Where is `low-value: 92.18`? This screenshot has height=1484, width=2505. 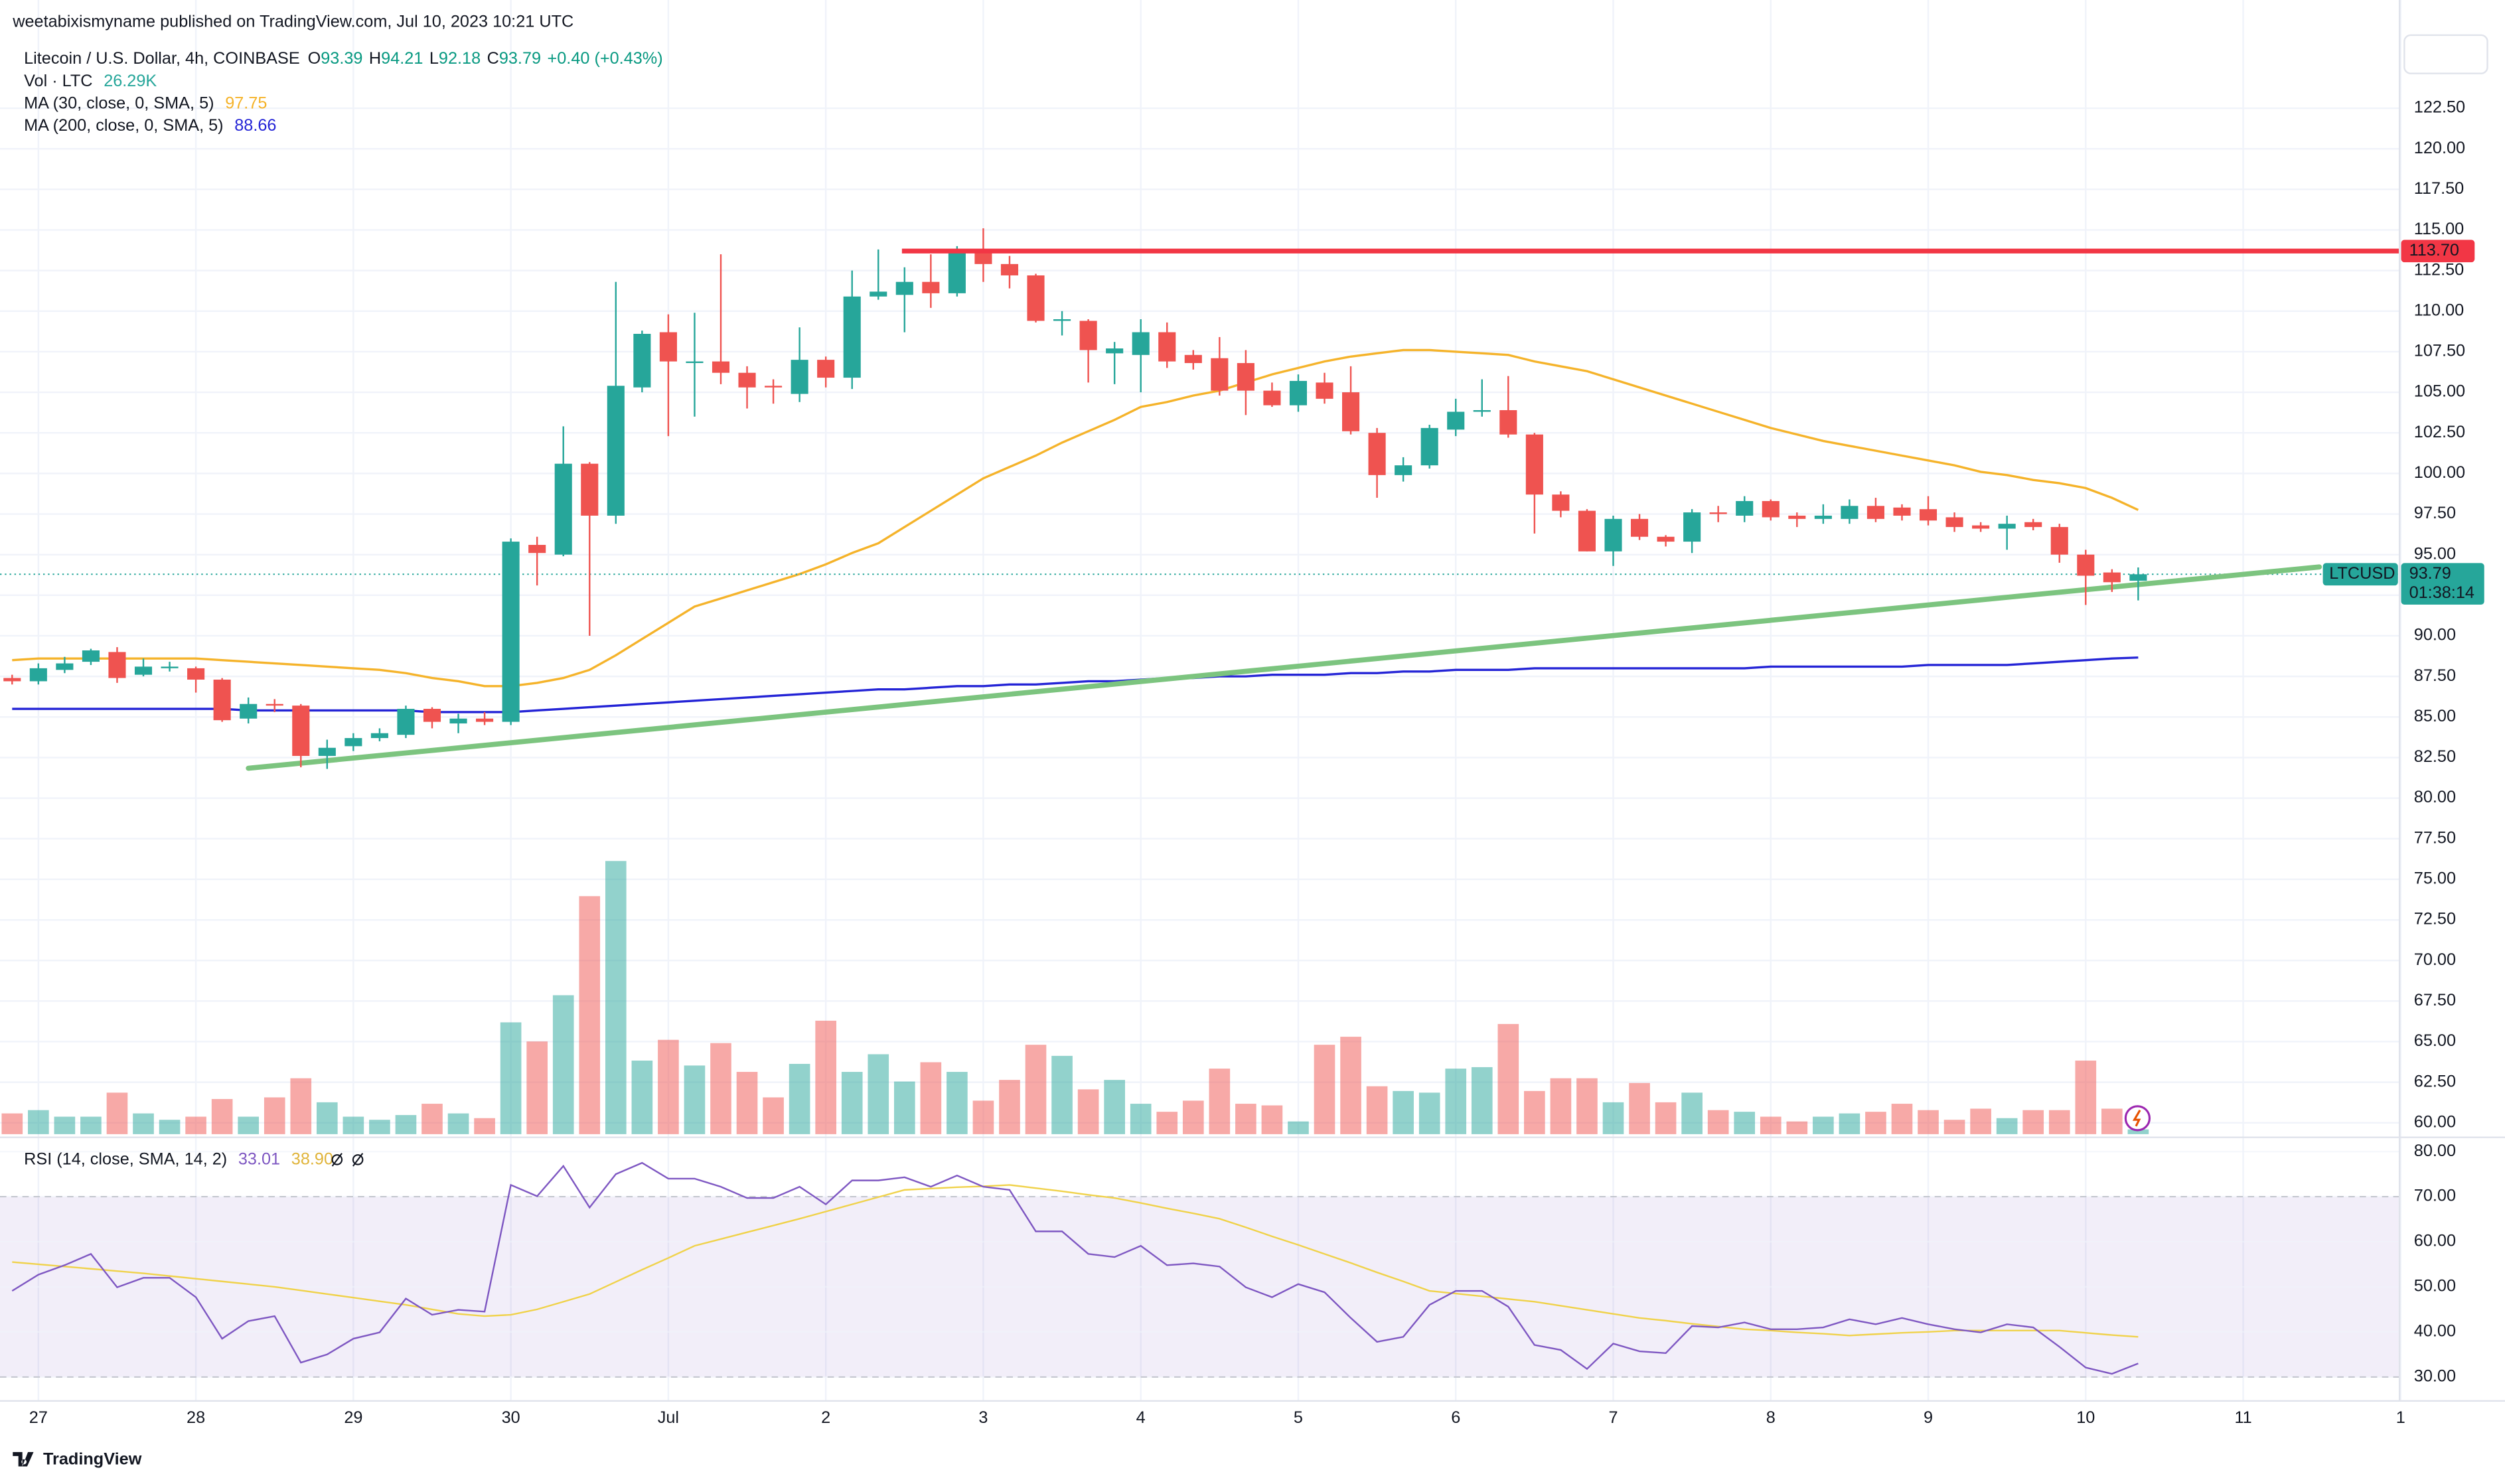 low-value: 92.18 is located at coordinates (460, 58).